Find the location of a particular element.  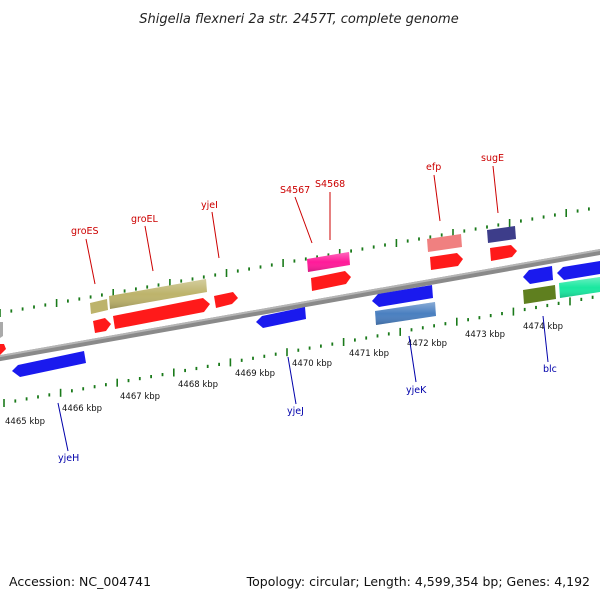

gene-label-blc: blc is located at coordinates (550, 369).